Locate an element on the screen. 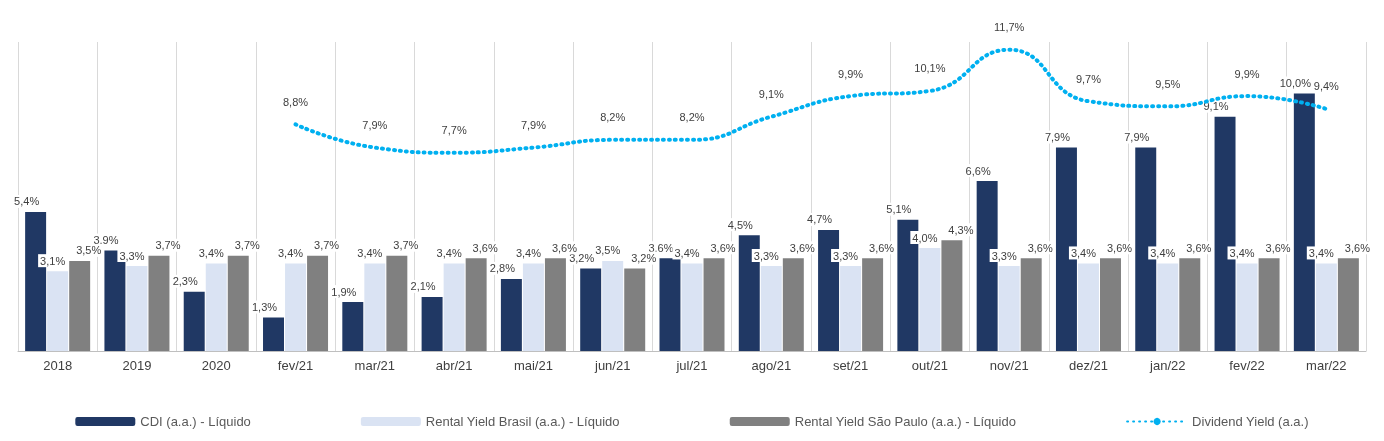 This screenshot has height=441, width=1384. data-label: 4,0% is located at coordinates (925, 237).